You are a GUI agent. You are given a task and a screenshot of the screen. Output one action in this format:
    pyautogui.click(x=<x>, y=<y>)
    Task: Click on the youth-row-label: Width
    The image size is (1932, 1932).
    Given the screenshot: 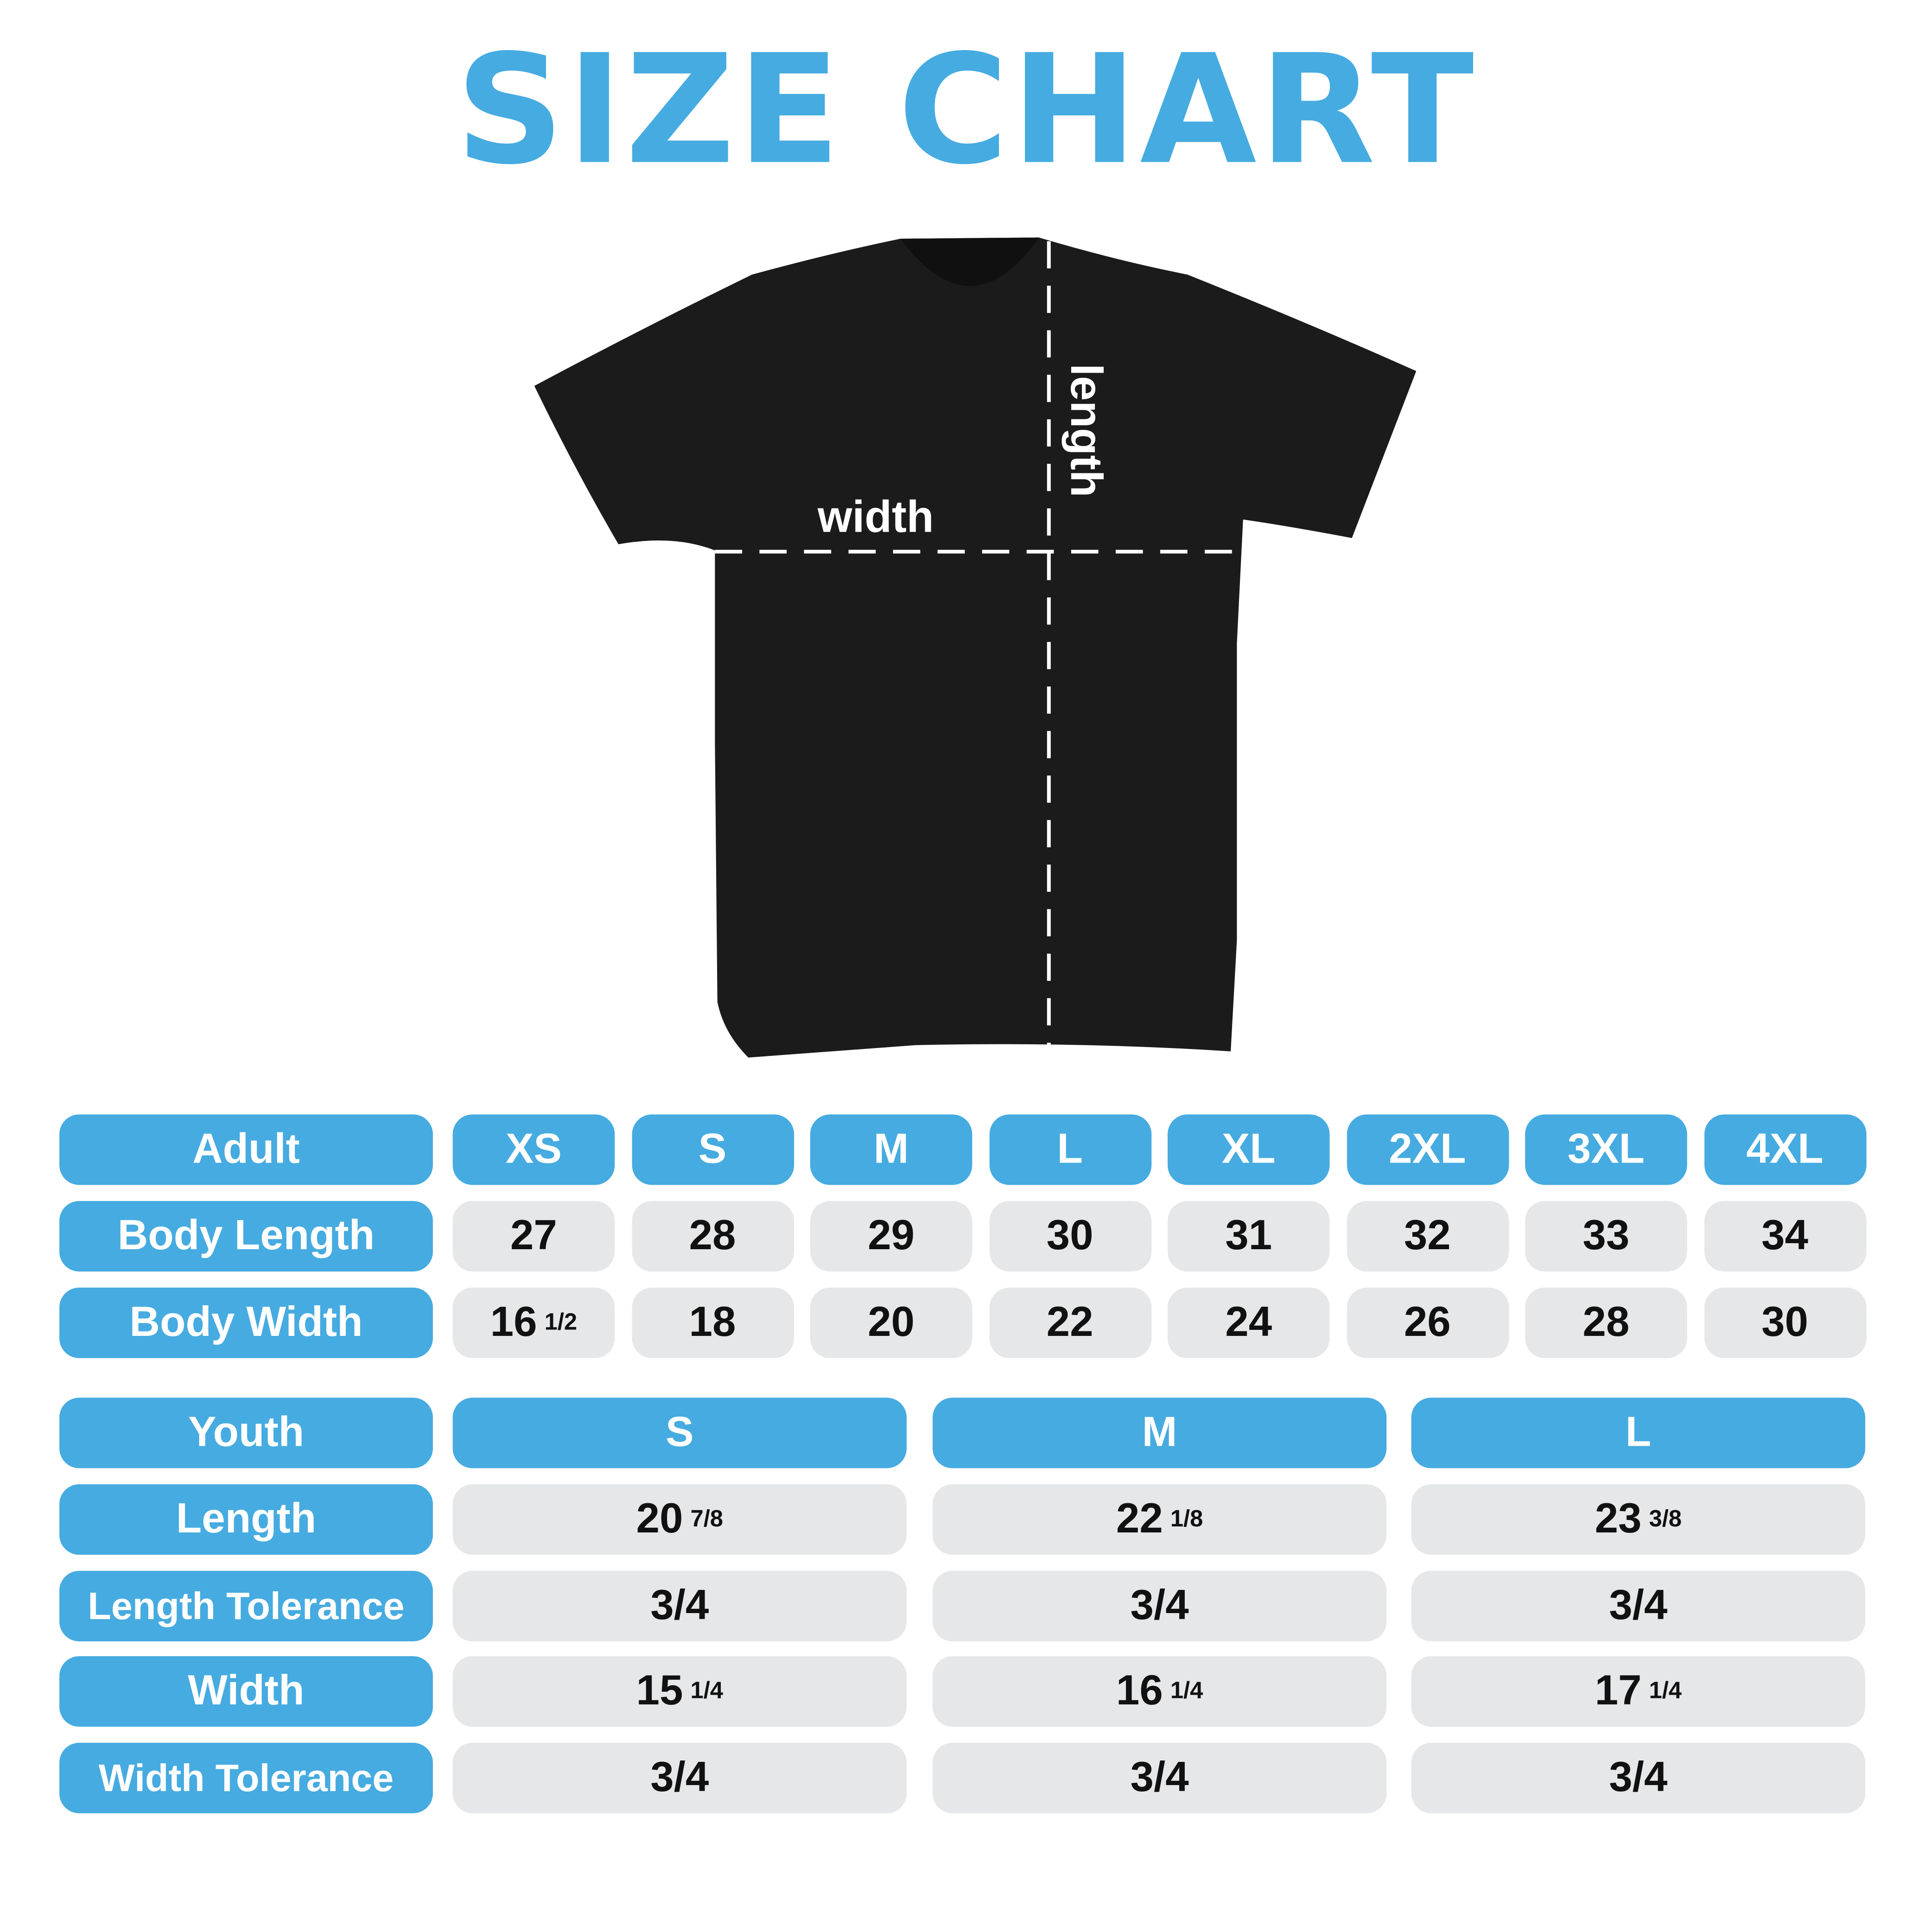 What is the action you would take?
    pyautogui.click(x=246, y=1691)
    